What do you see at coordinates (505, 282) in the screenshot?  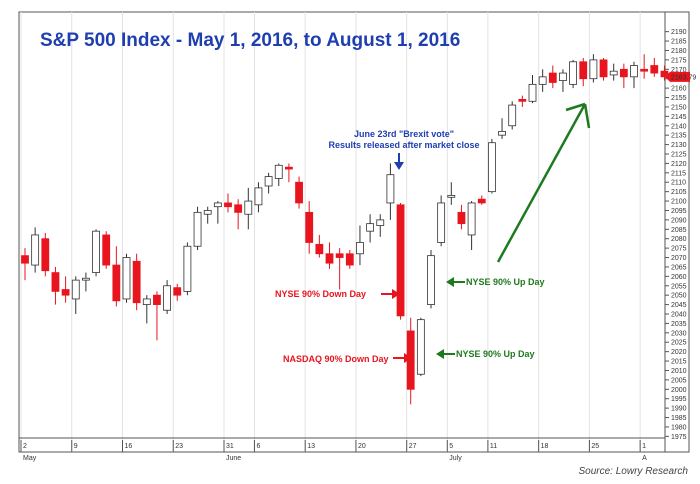 I see `nyse-up-label-1: NYSE 90% Up Day` at bounding box center [505, 282].